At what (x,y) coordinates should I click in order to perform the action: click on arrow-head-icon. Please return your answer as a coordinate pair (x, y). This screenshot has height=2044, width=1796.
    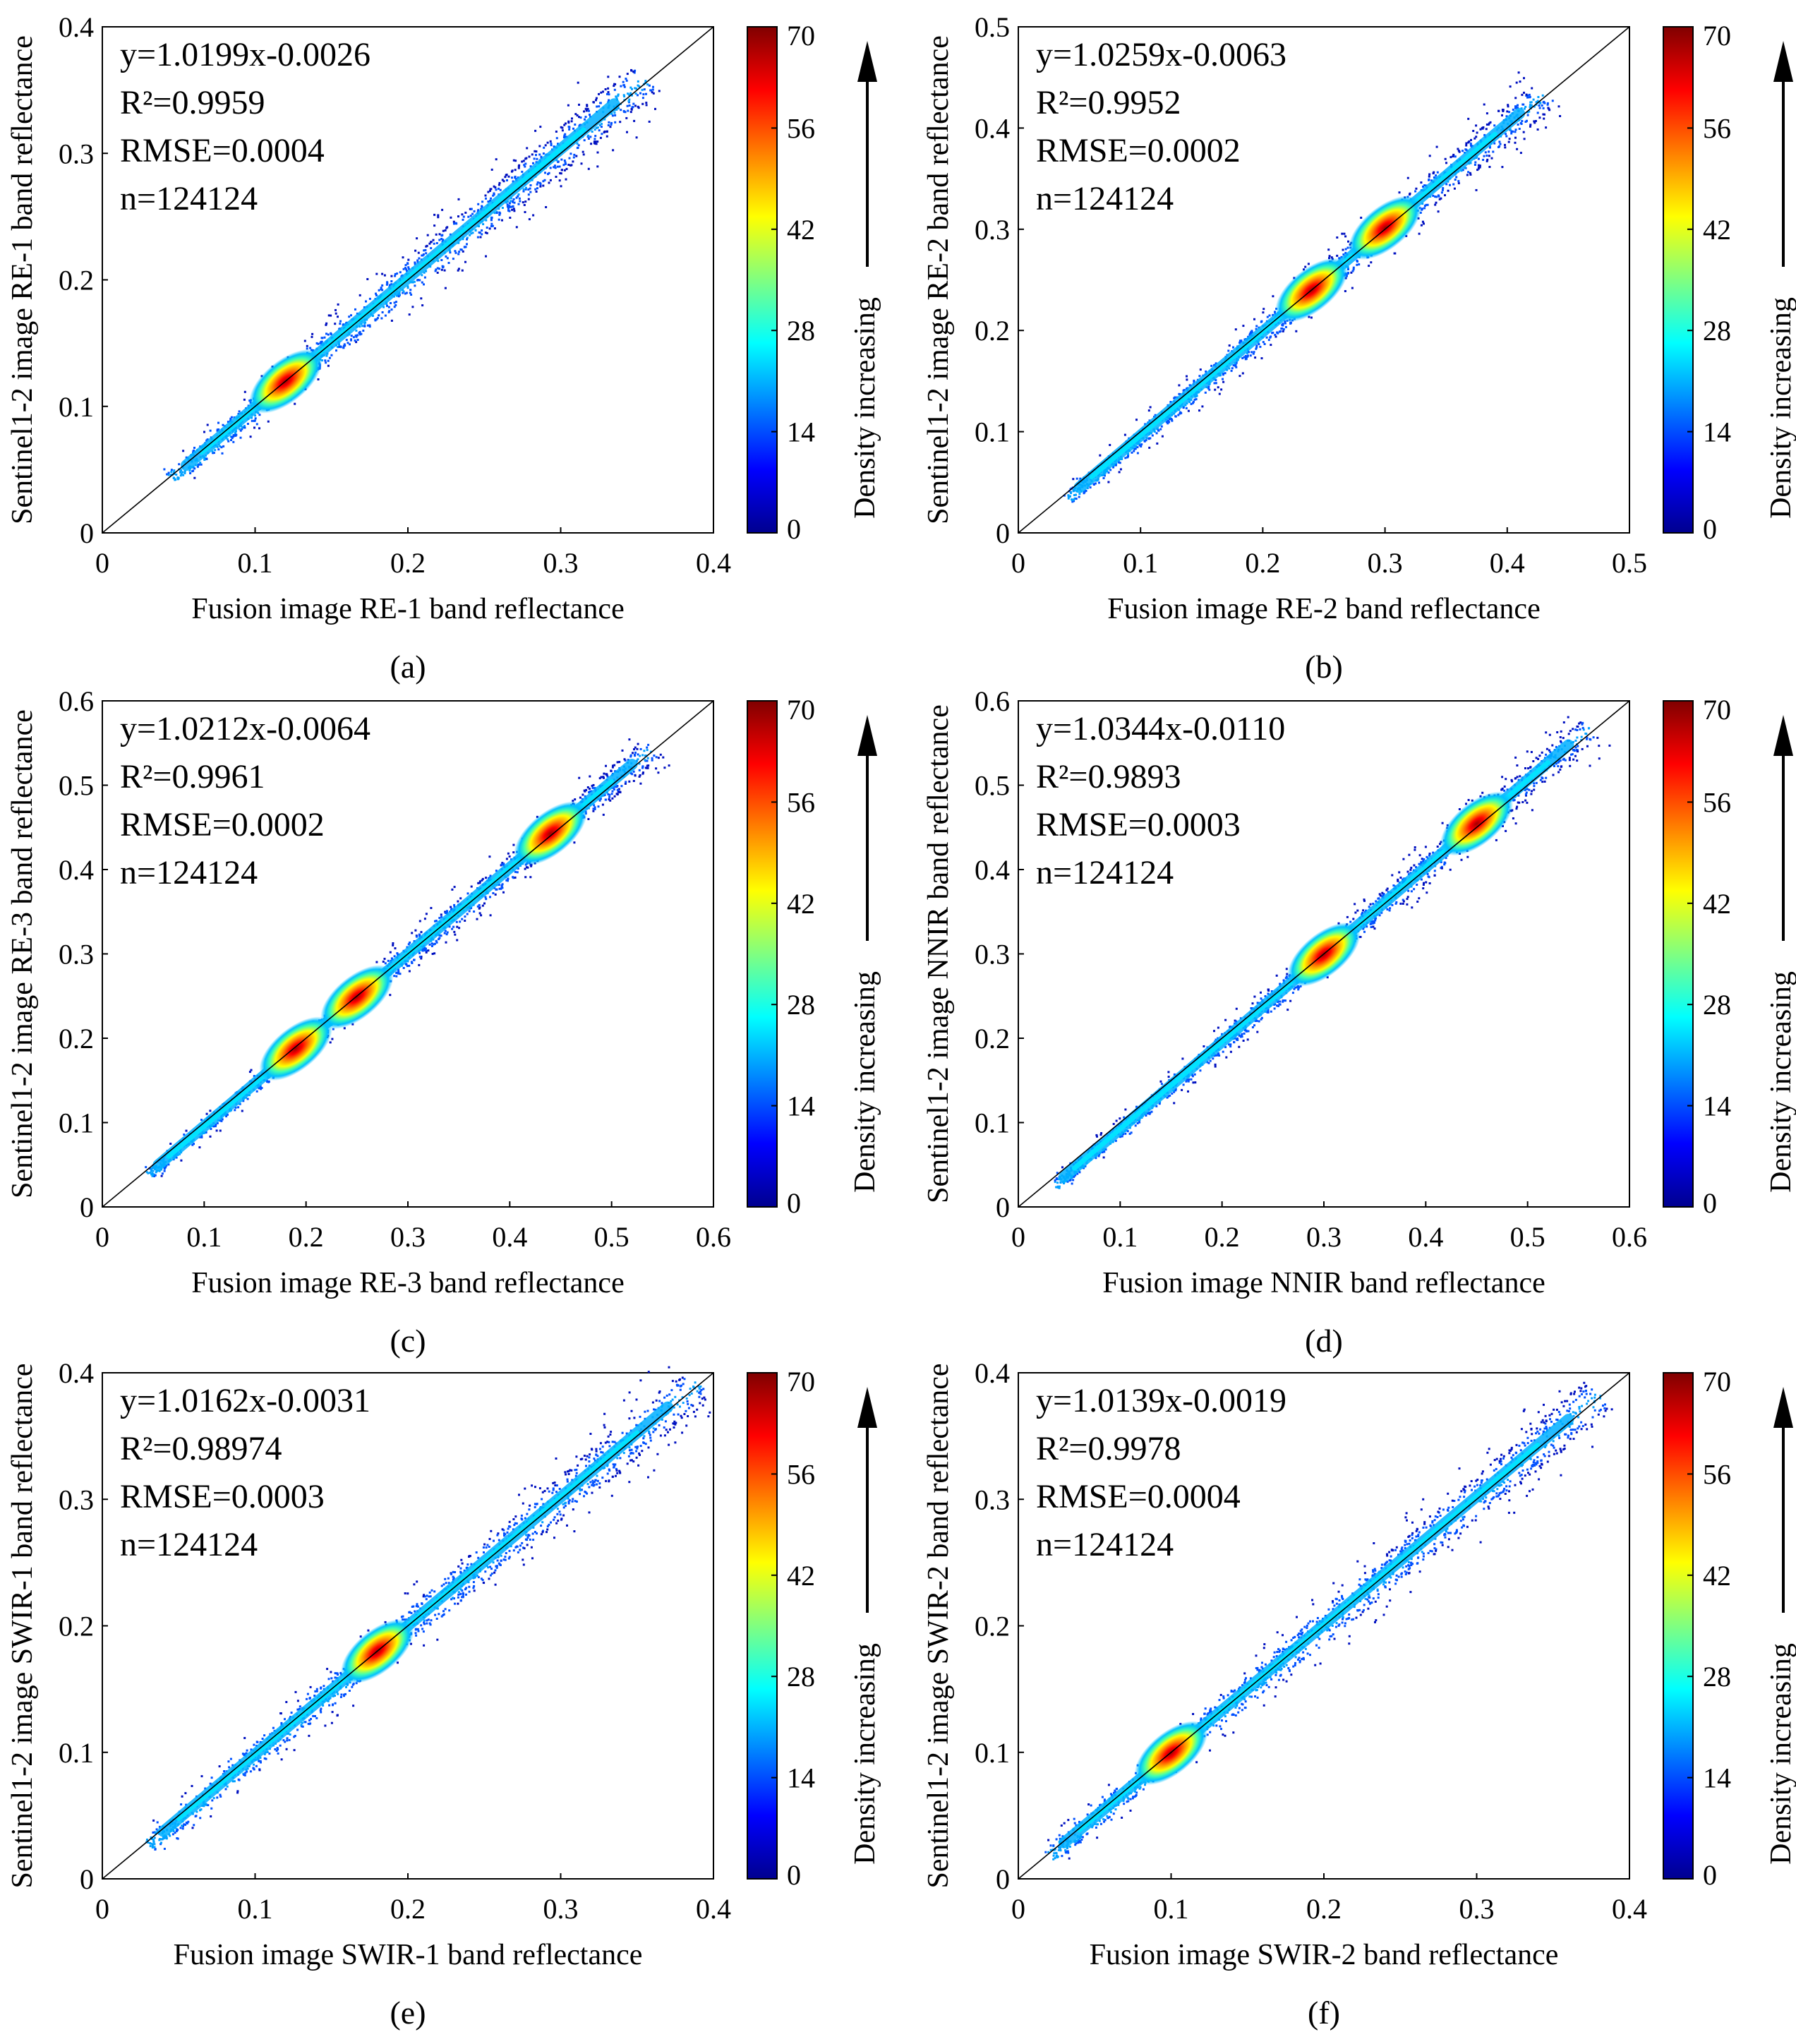
    Looking at the image, I should click on (1783, 61).